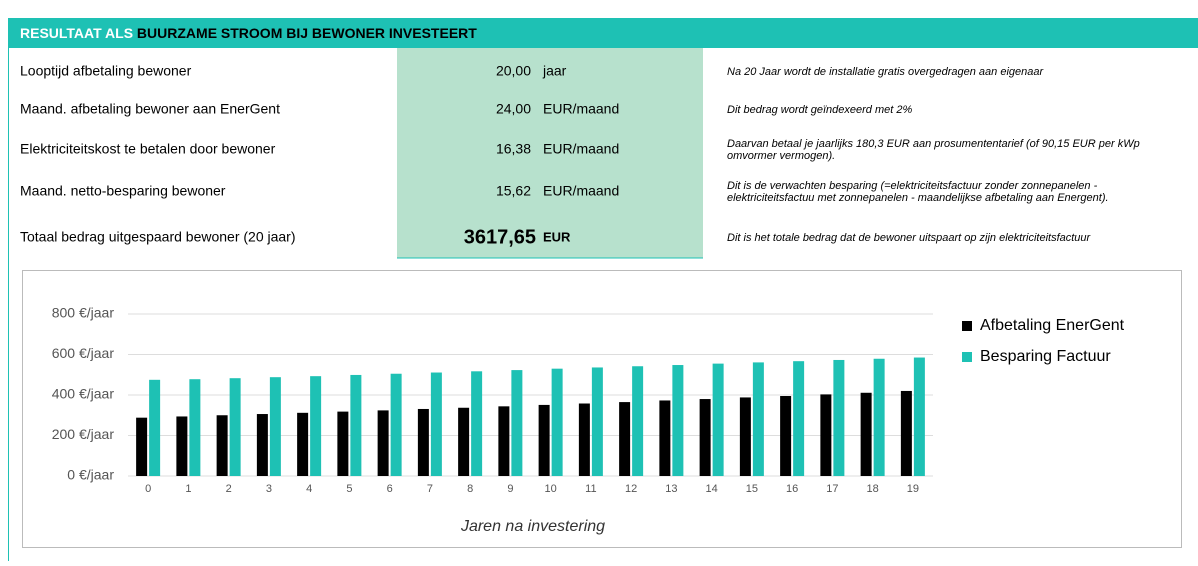 The image size is (1198, 566). What do you see at coordinates (229, 489) in the screenshot?
I see `x-tick-label: 2` at bounding box center [229, 489].